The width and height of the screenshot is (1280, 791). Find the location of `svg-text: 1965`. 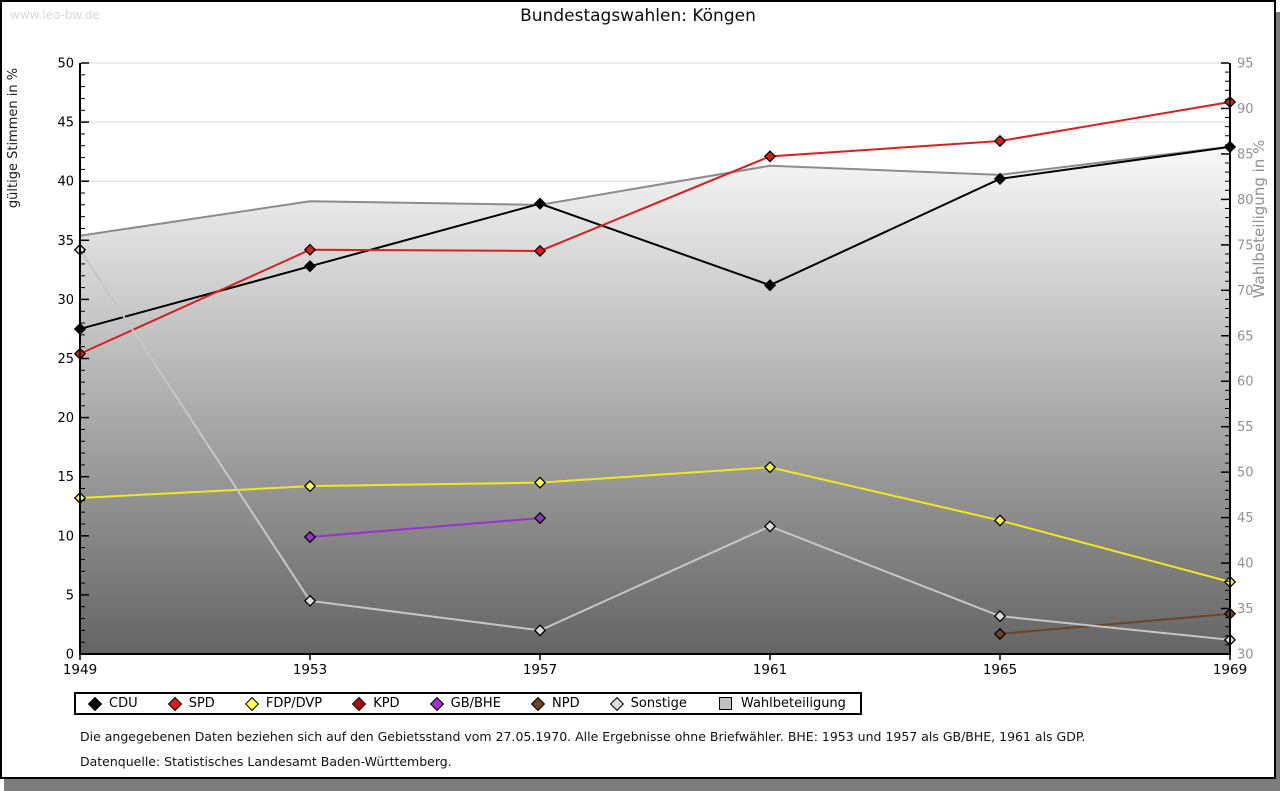

svg-text: 1965 is located at coordinates (1000, 670).